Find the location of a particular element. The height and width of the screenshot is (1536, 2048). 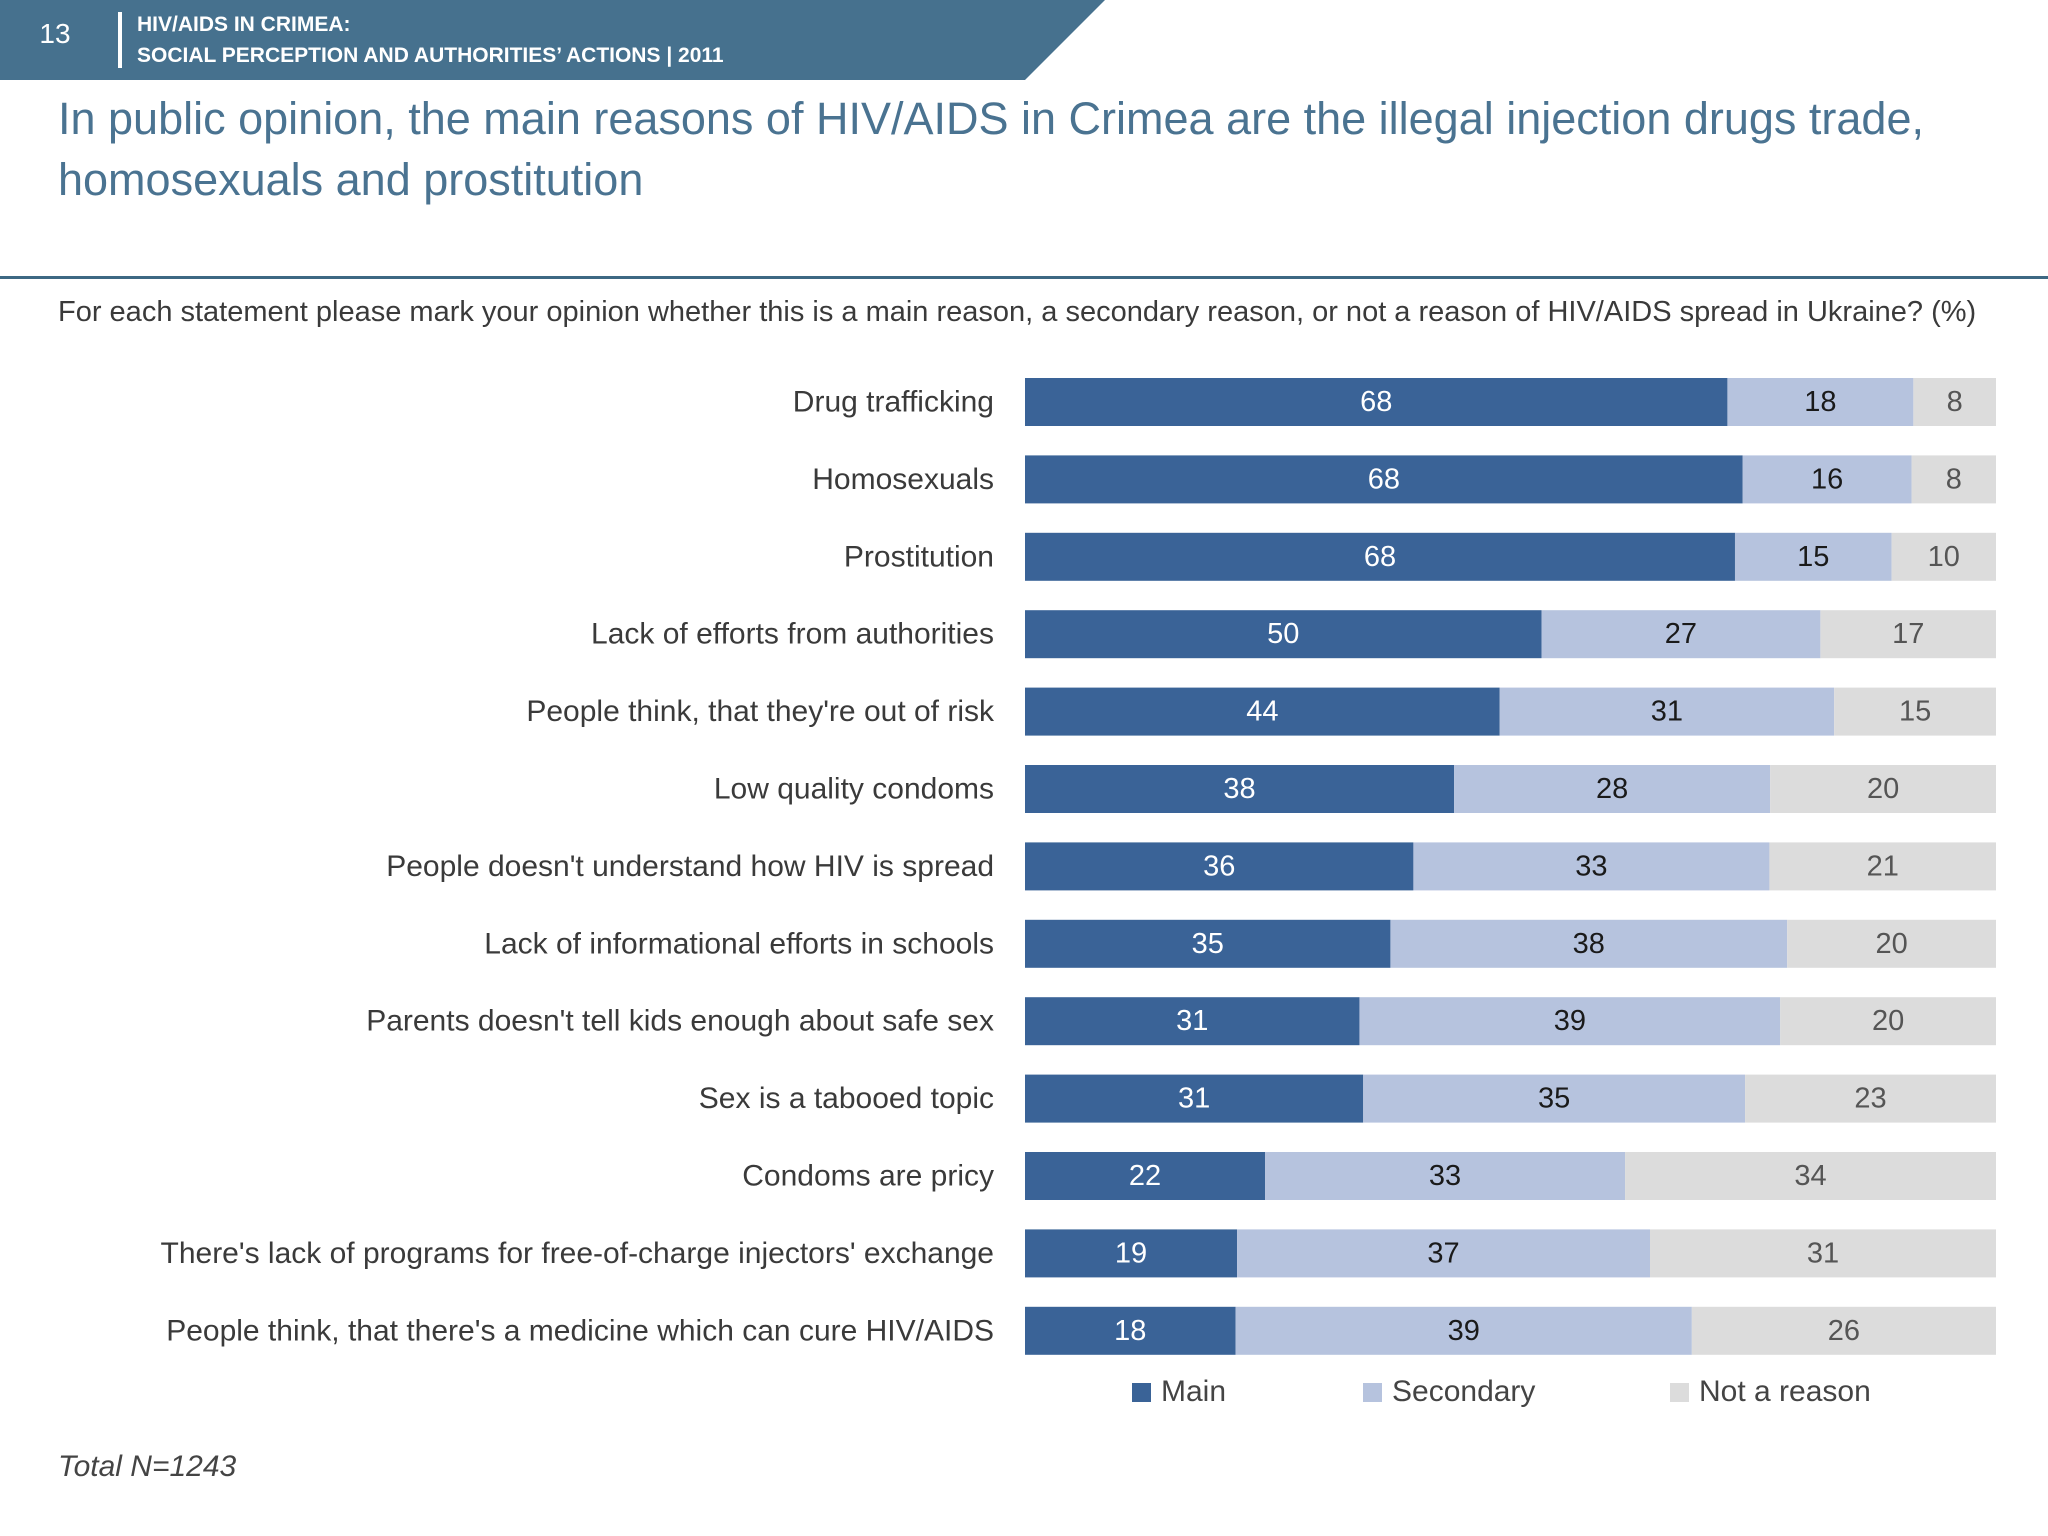

data-label-main: 18 is located at coordinates (1130, 1331).